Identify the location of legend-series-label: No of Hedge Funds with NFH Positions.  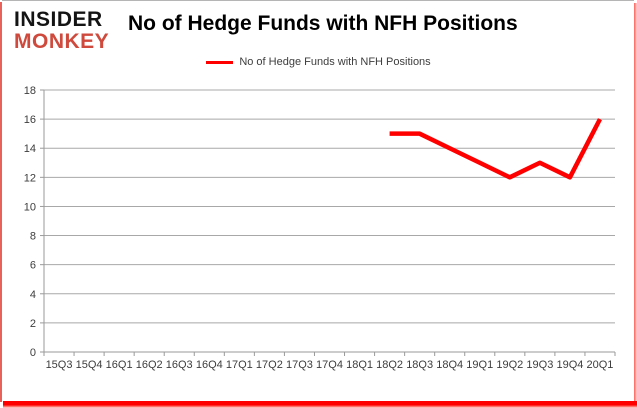
(335, 62).